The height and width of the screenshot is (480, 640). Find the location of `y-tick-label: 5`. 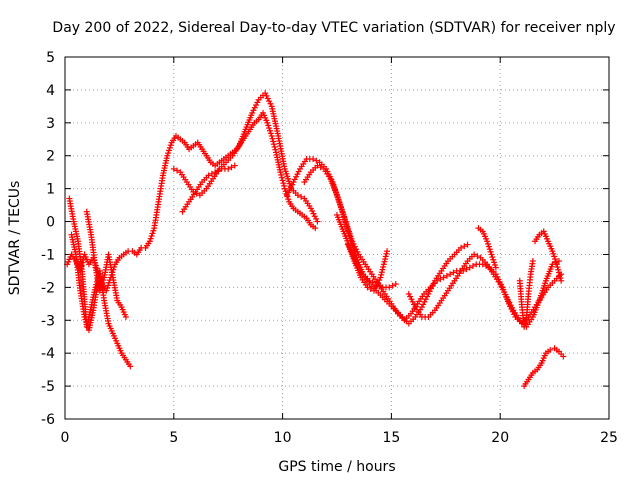

y-tick-label: 5 is located at coordinates (50, 58).